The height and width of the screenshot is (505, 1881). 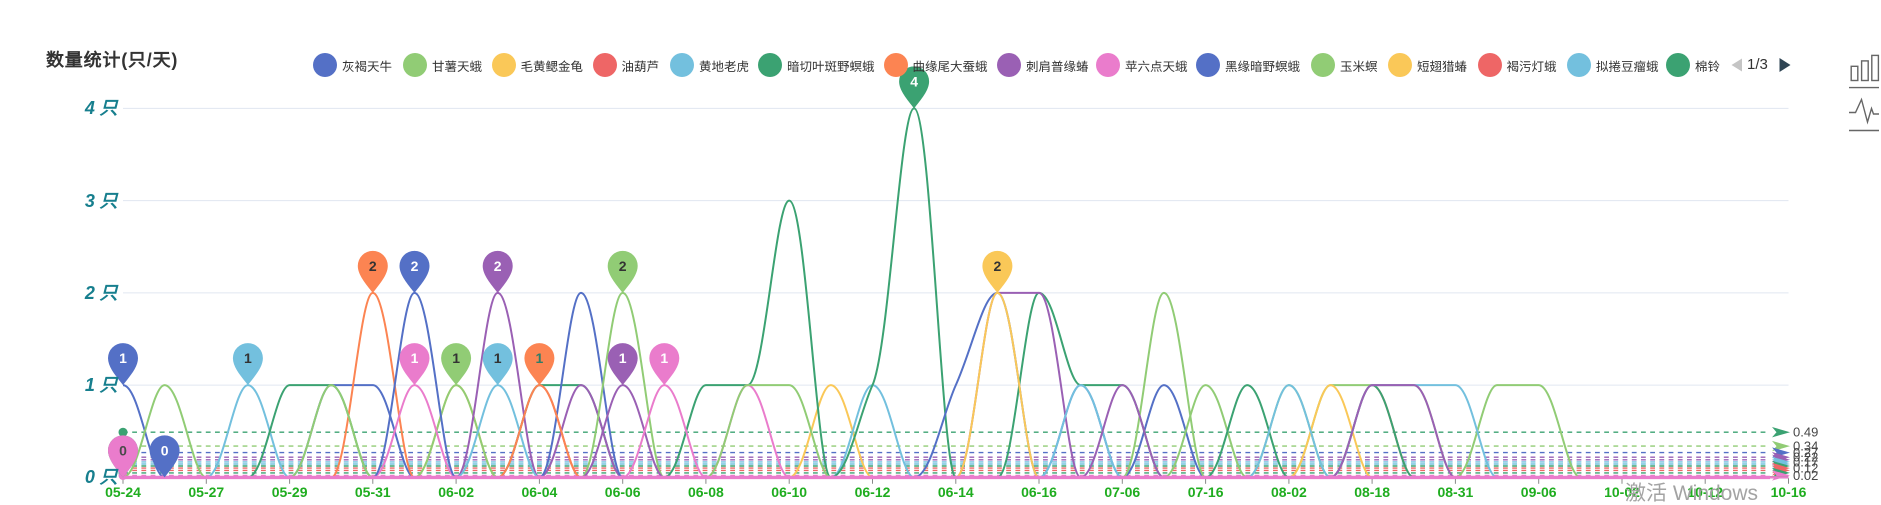 What do you see at coordinates (1805, 461) in the screenshot?
I see `svg-text: 0.17` at bounding box center [1805, 461].